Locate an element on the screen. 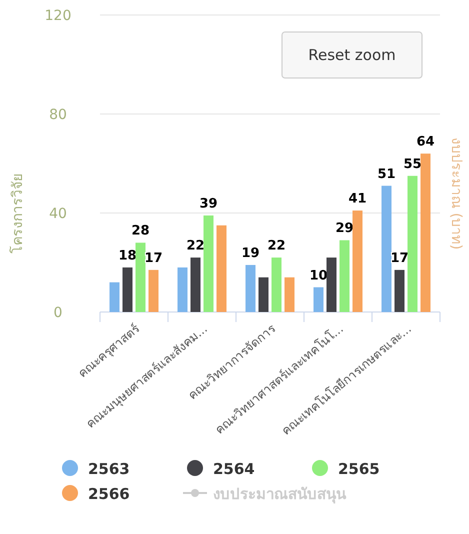 Image resolution: width=469 pixels, height=534 pixels. y-tick-label: 120 is located at coordinates (58, 16).